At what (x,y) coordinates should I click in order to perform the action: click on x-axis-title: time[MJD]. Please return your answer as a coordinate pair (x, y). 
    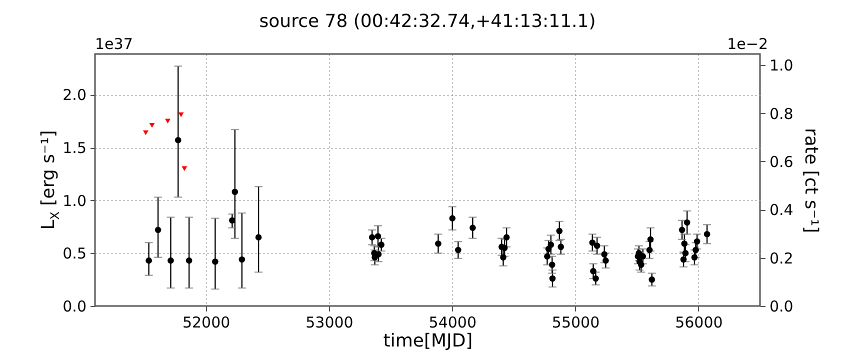
    Looking at the image, I should click on (428, 341).